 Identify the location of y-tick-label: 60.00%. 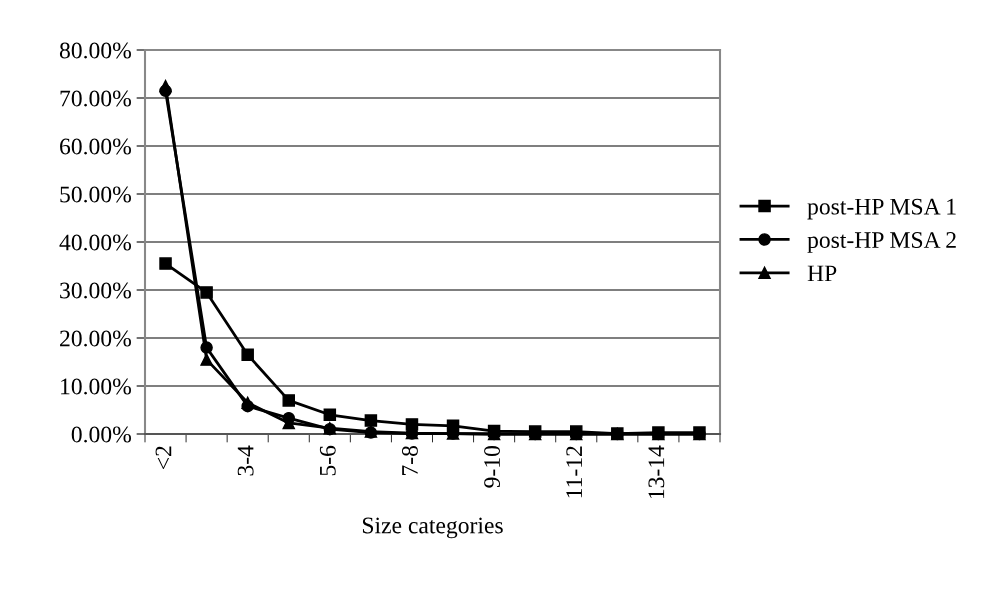
(95, 146).